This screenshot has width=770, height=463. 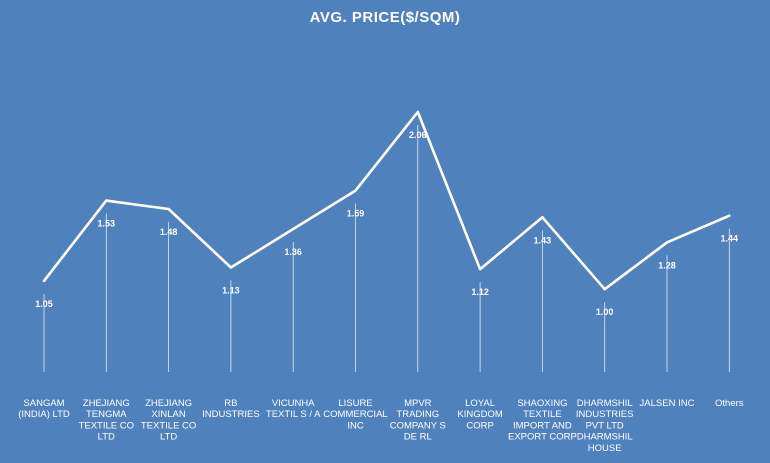 I want to click on category-label: MPVR TRADING COMPANY S DE RL, so click(x=418, y=420).